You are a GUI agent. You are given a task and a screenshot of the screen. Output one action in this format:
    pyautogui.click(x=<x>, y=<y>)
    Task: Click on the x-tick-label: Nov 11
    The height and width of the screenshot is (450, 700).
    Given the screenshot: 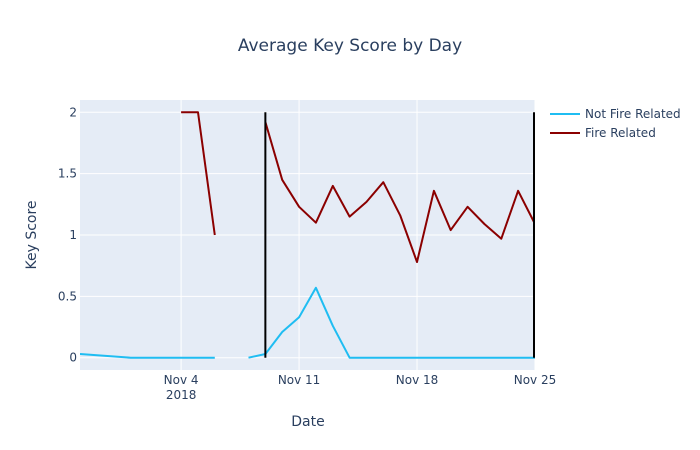 What is the action you would take?
    pyautogui.click(x=299, y=380)
    